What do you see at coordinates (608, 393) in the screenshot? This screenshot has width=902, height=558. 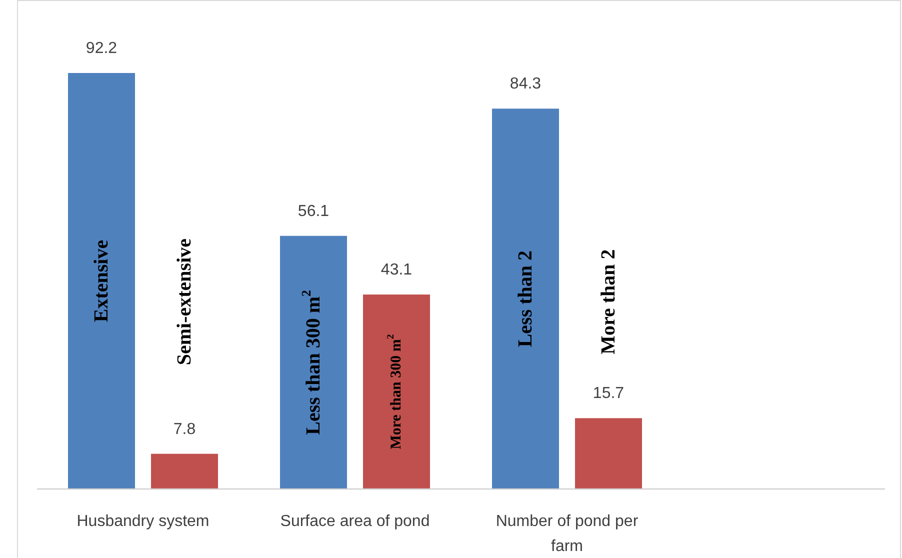 I see `data-label: 15.7` at bounding box center [608, 393].